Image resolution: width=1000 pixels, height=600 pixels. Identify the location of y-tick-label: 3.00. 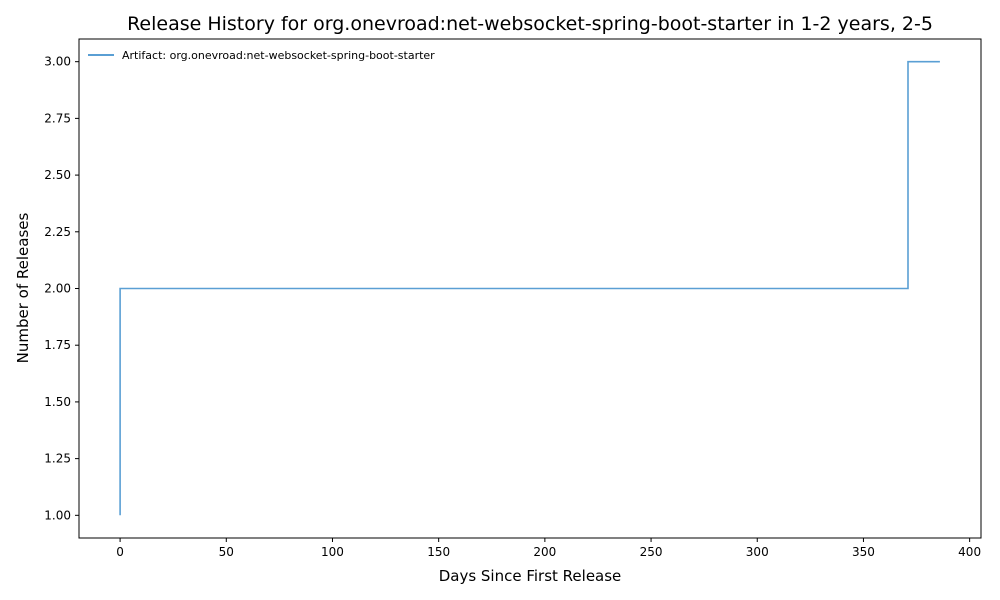
(57, 62).